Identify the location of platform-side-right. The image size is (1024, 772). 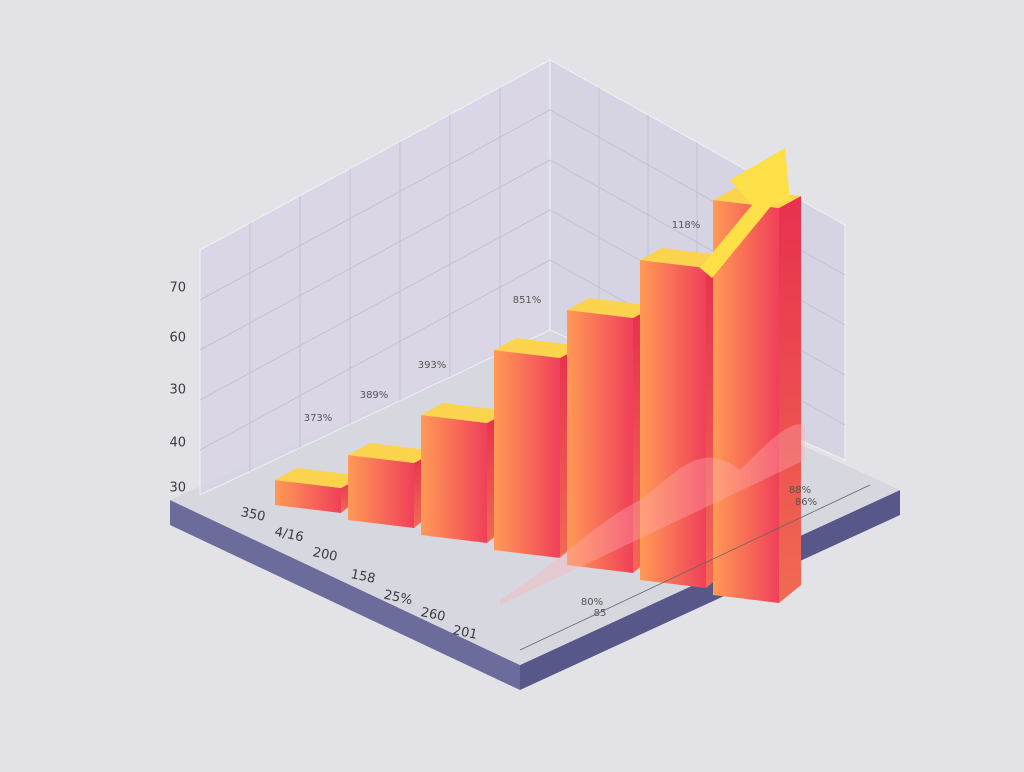
(710, 590).